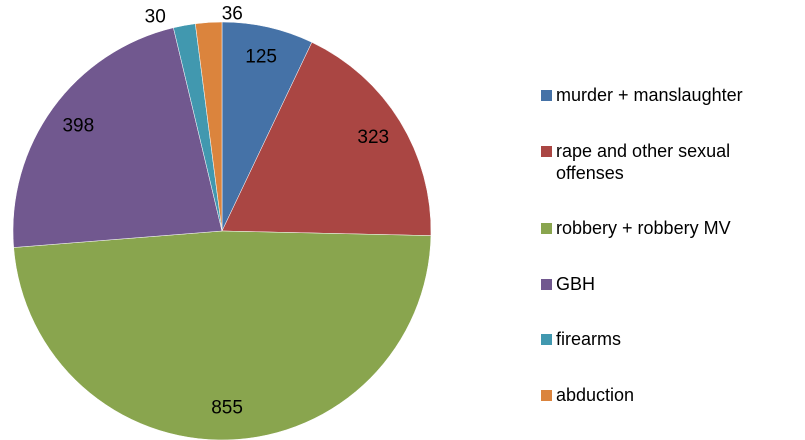 The image size is (805, 440). I want to click on data-label: 398, so click(78, 126).